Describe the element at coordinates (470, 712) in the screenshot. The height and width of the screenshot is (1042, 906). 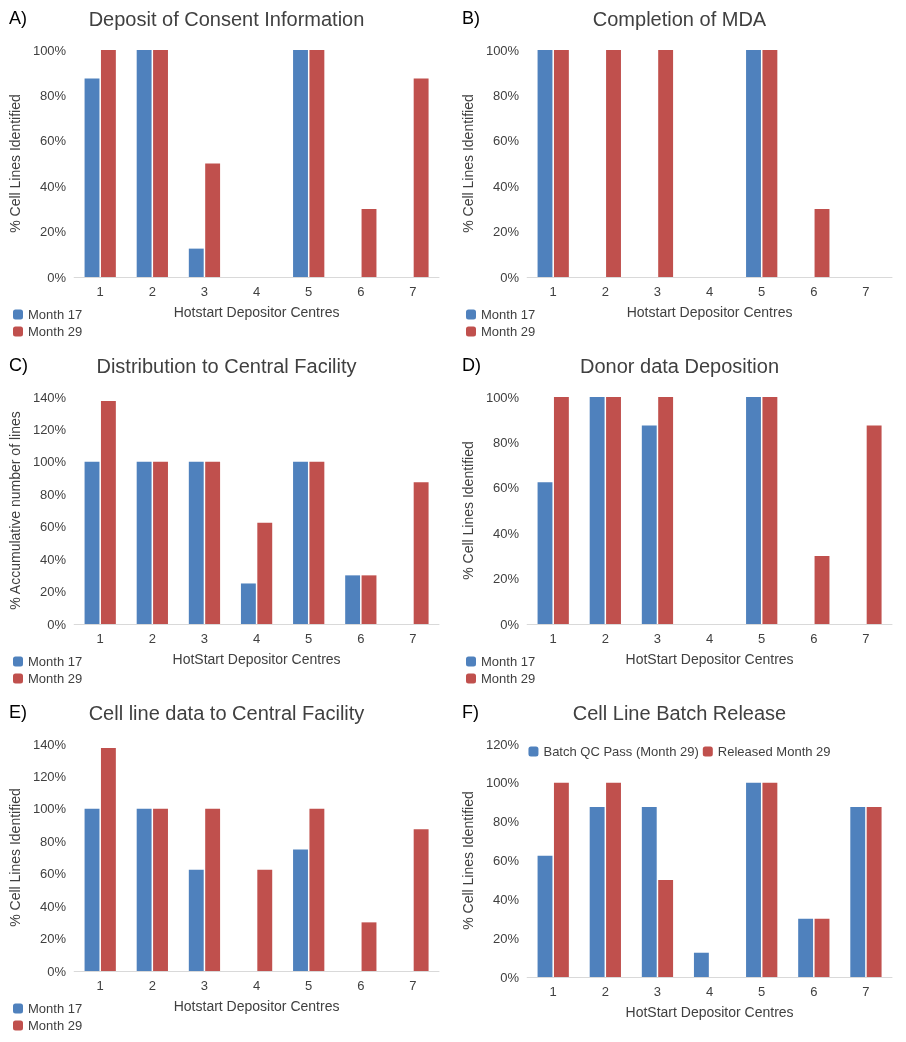
I see `text: F)` at that location.